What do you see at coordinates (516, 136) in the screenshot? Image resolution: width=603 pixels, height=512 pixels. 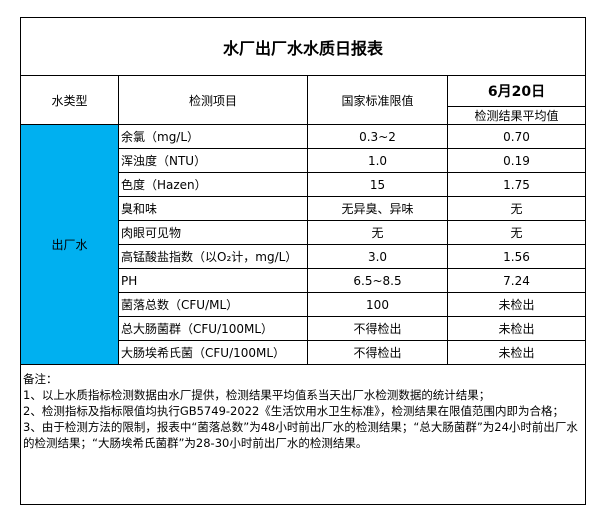 I see `result-cell: 0.70` at bounding box center [516, 136].